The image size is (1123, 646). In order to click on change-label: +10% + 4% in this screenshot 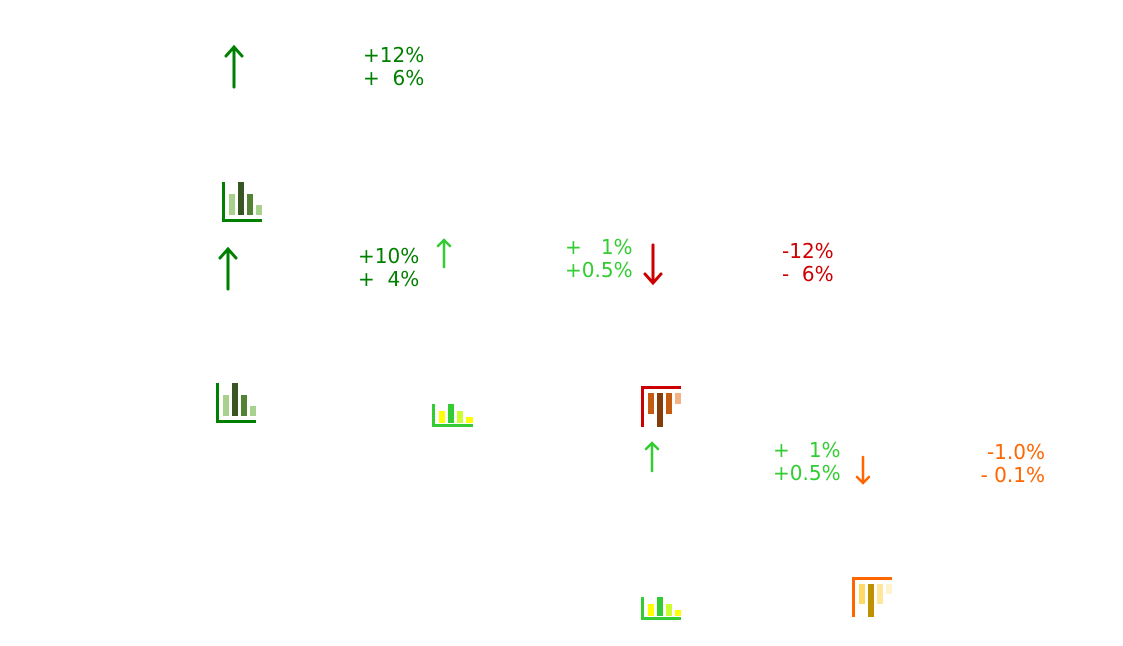, I will do `click(389, 267)`.